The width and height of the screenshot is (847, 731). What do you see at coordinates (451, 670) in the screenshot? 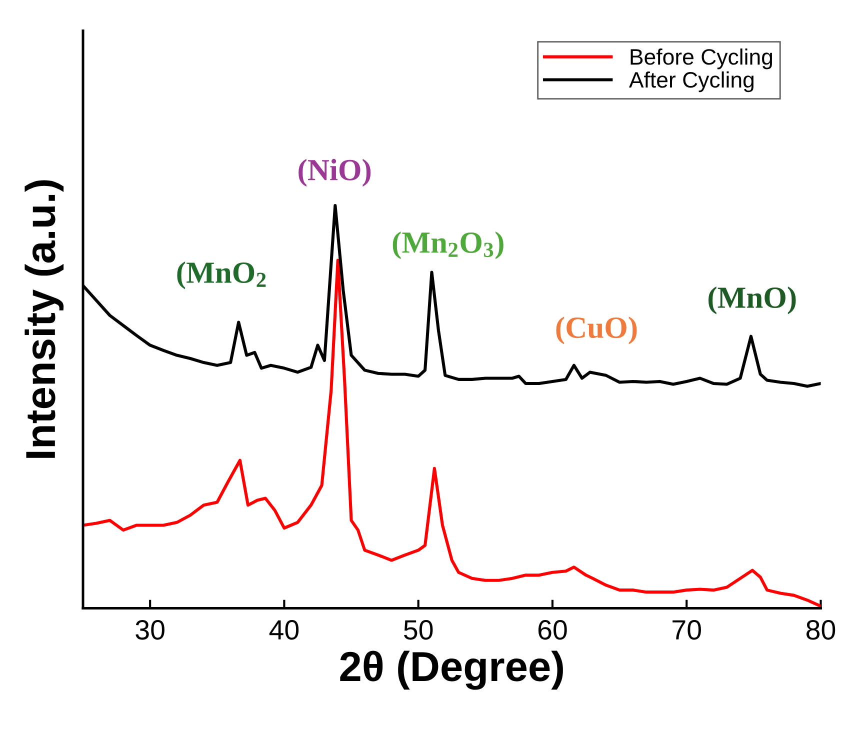
I see `x-axis-title: 2θ (Degree)` at bounding box center [451, 670].